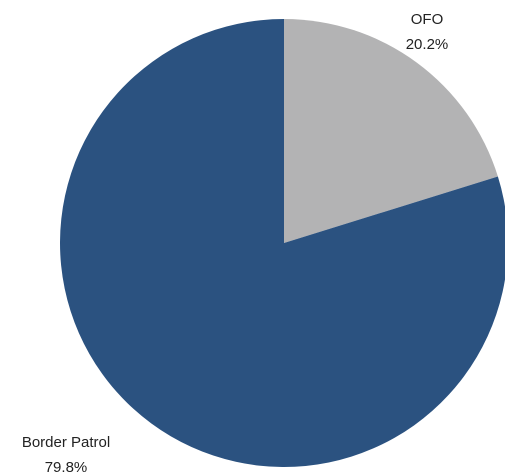 The image size is (505, 476). Describe the element at coordinates (66, 442) in the screenshot. I see `slice-label-border-patrol-name: Border Patrol` at that location.